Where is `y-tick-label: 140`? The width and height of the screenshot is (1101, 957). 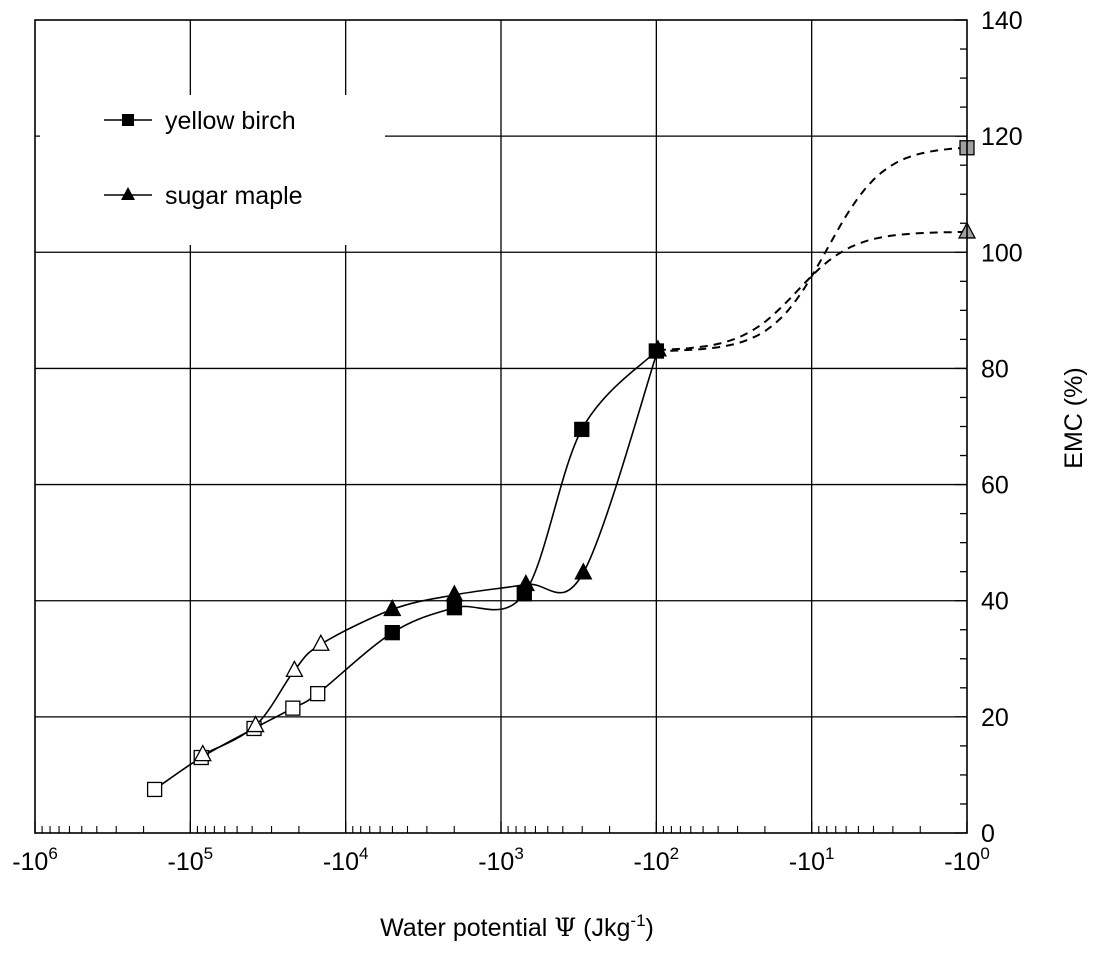
y-tick-label: 140 is located at coordinates (1002, 21).